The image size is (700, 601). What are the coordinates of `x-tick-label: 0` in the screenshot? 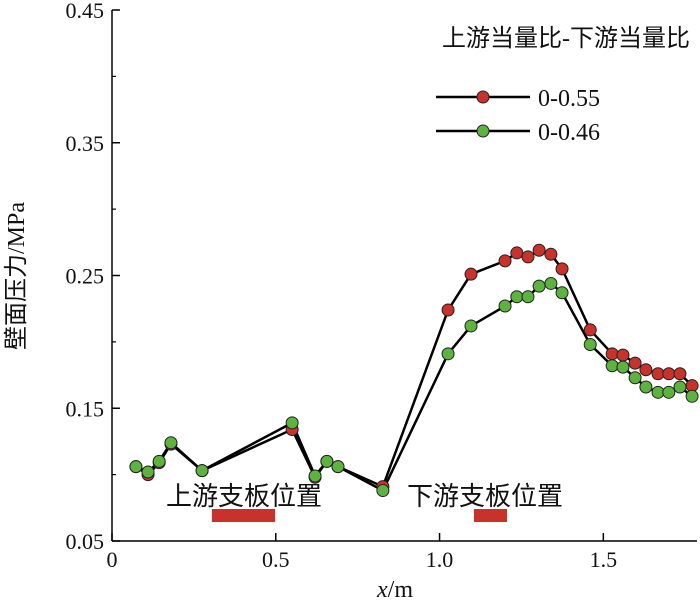 It's located at (112, 559).